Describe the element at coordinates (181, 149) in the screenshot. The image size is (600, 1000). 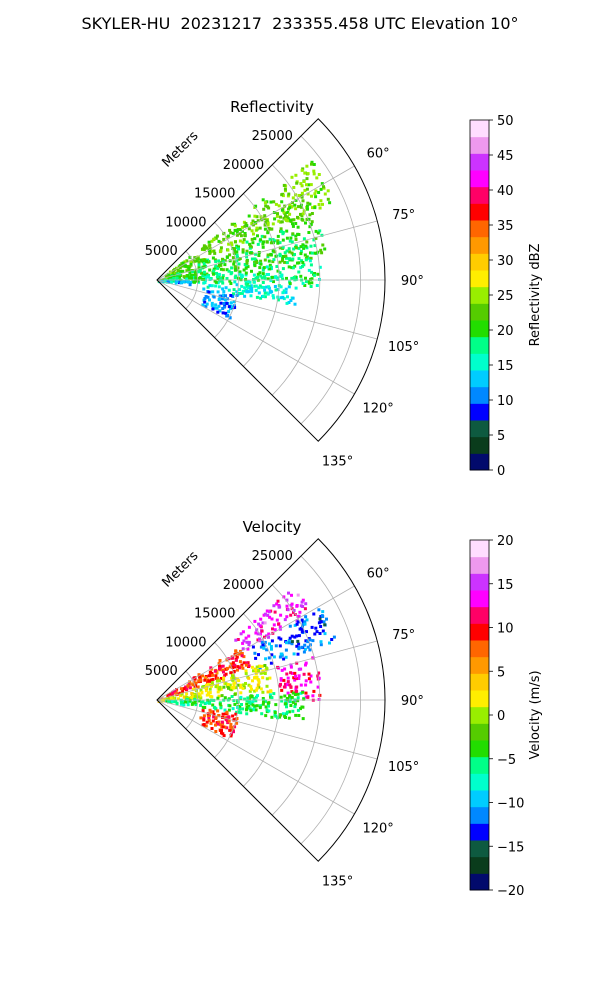
I see `radial-axis-label: Meters` at that location.